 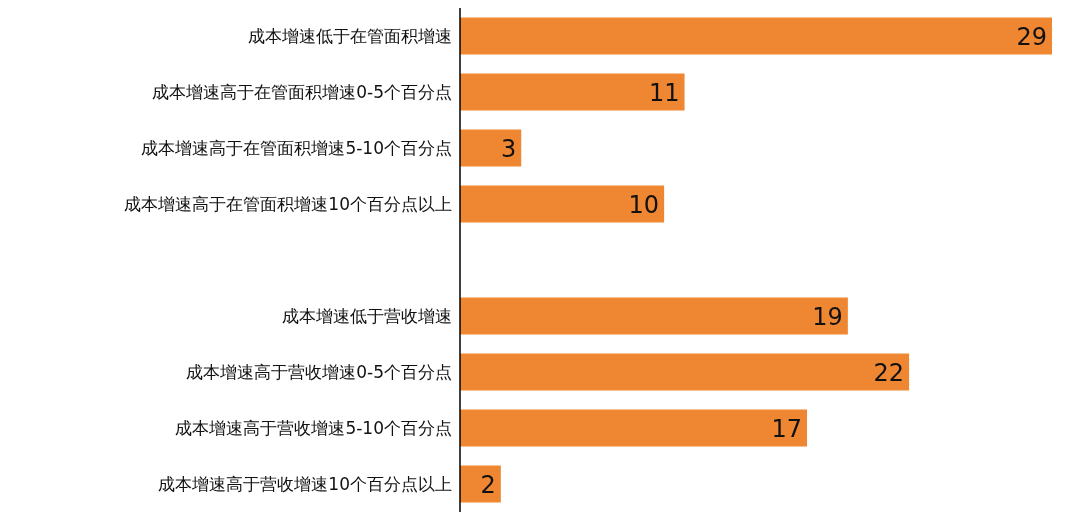 I want to click on data-label: 19, so click(x=827, y=316).